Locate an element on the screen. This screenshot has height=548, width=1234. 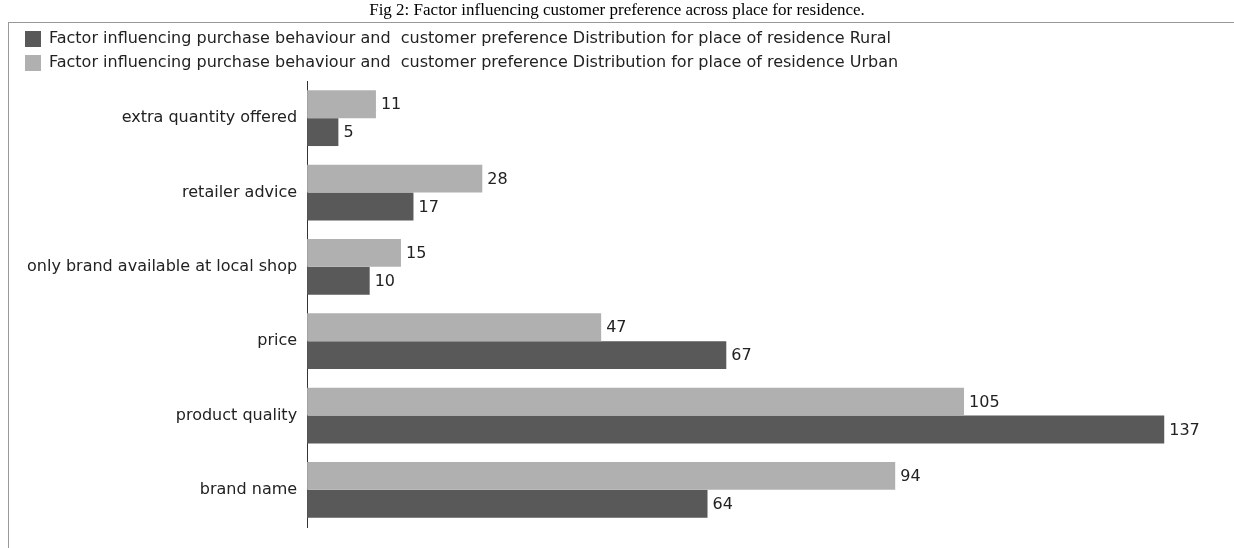
y-tick-label: only brand available at local shop is located at coordinates (162, 265).